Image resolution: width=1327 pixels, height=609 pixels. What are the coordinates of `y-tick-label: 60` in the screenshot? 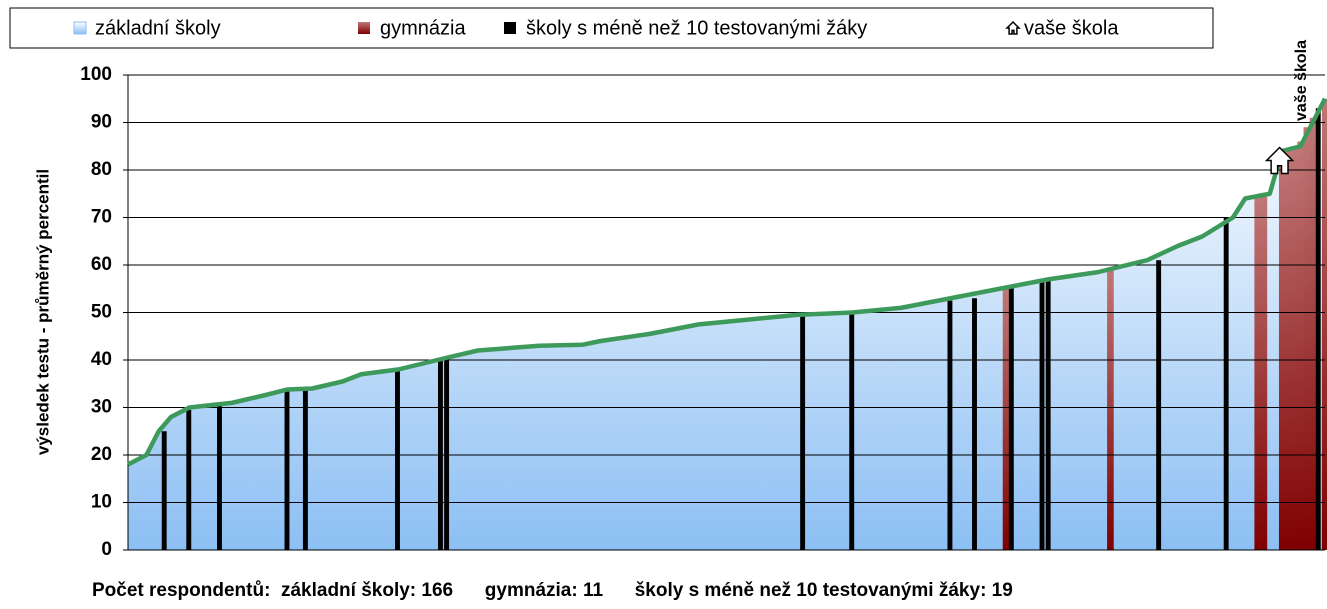 It's located at (101, 264).